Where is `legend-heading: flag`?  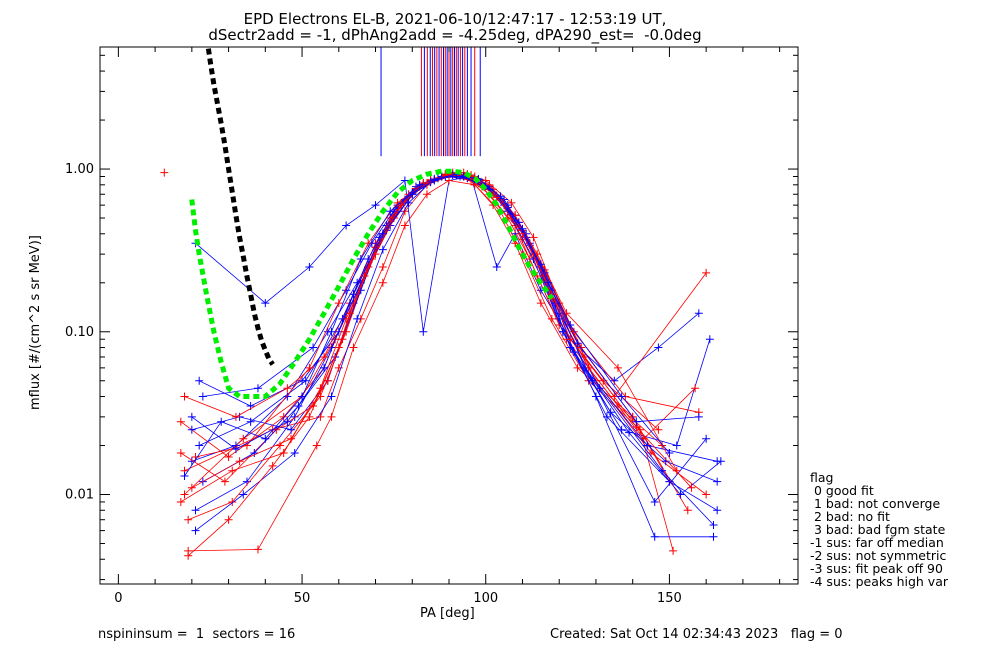 legend-heading: flag is located at coordinates (822, 477).